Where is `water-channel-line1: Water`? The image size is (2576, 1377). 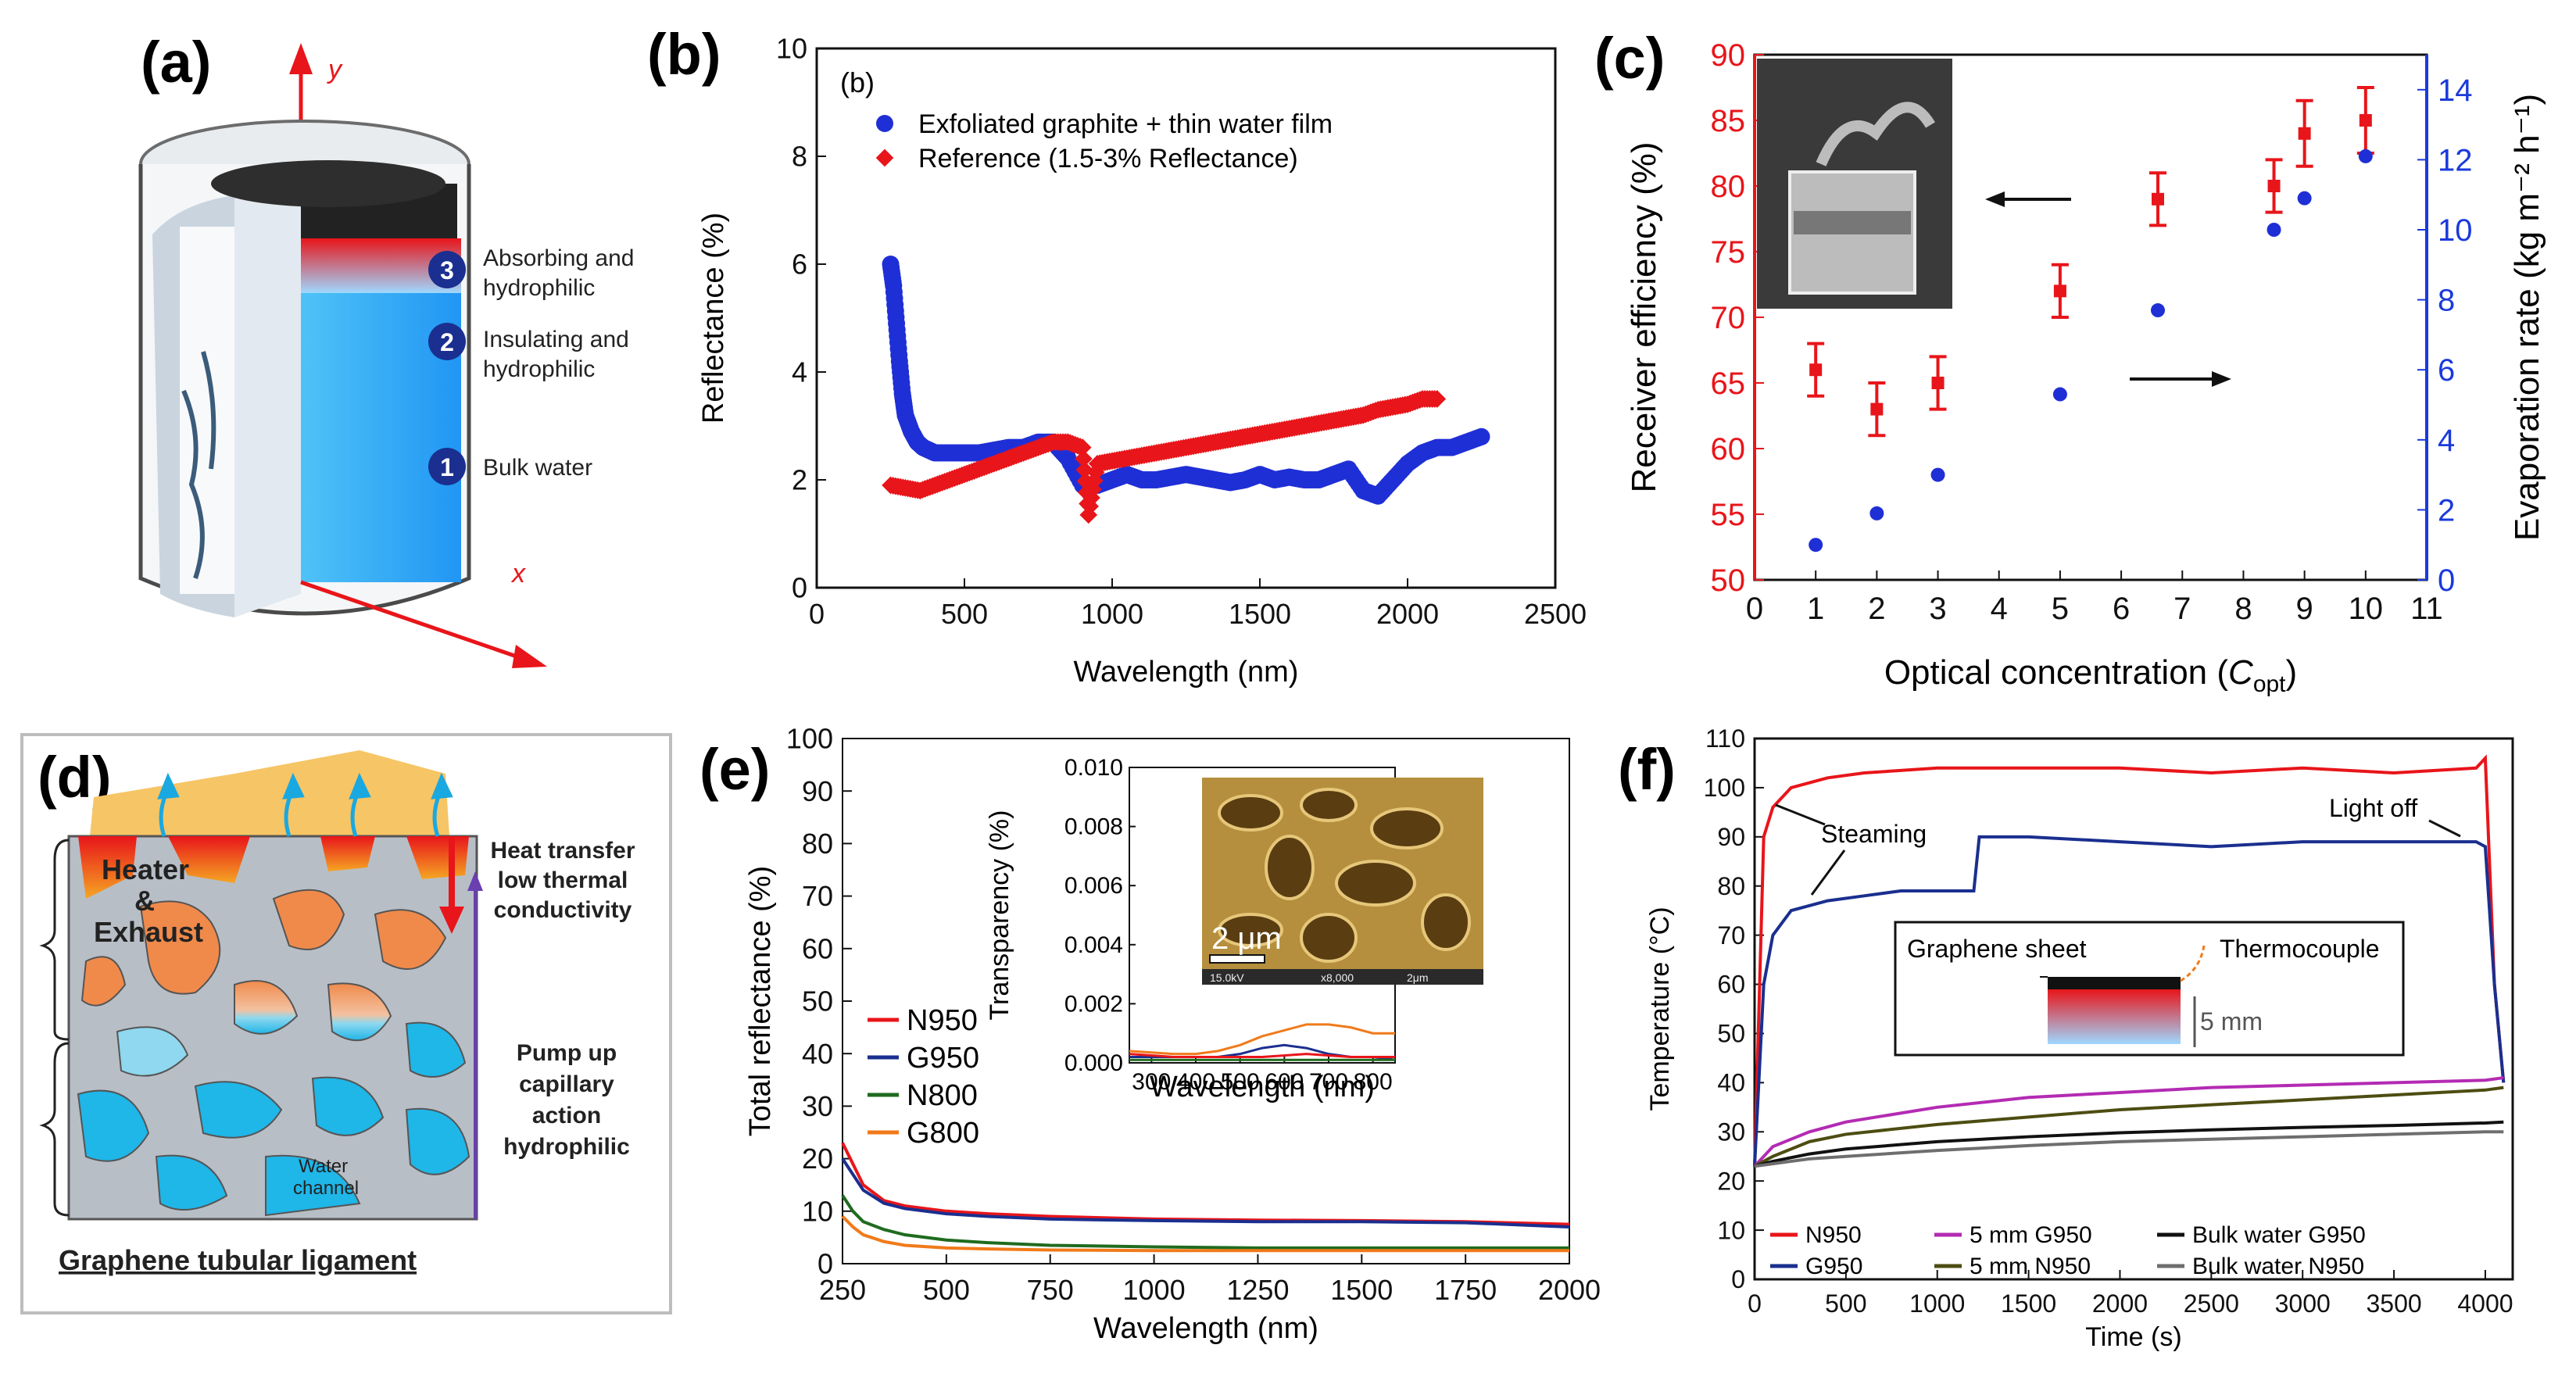 water-channel-line1: Water is located at coordinates (323, 1167).